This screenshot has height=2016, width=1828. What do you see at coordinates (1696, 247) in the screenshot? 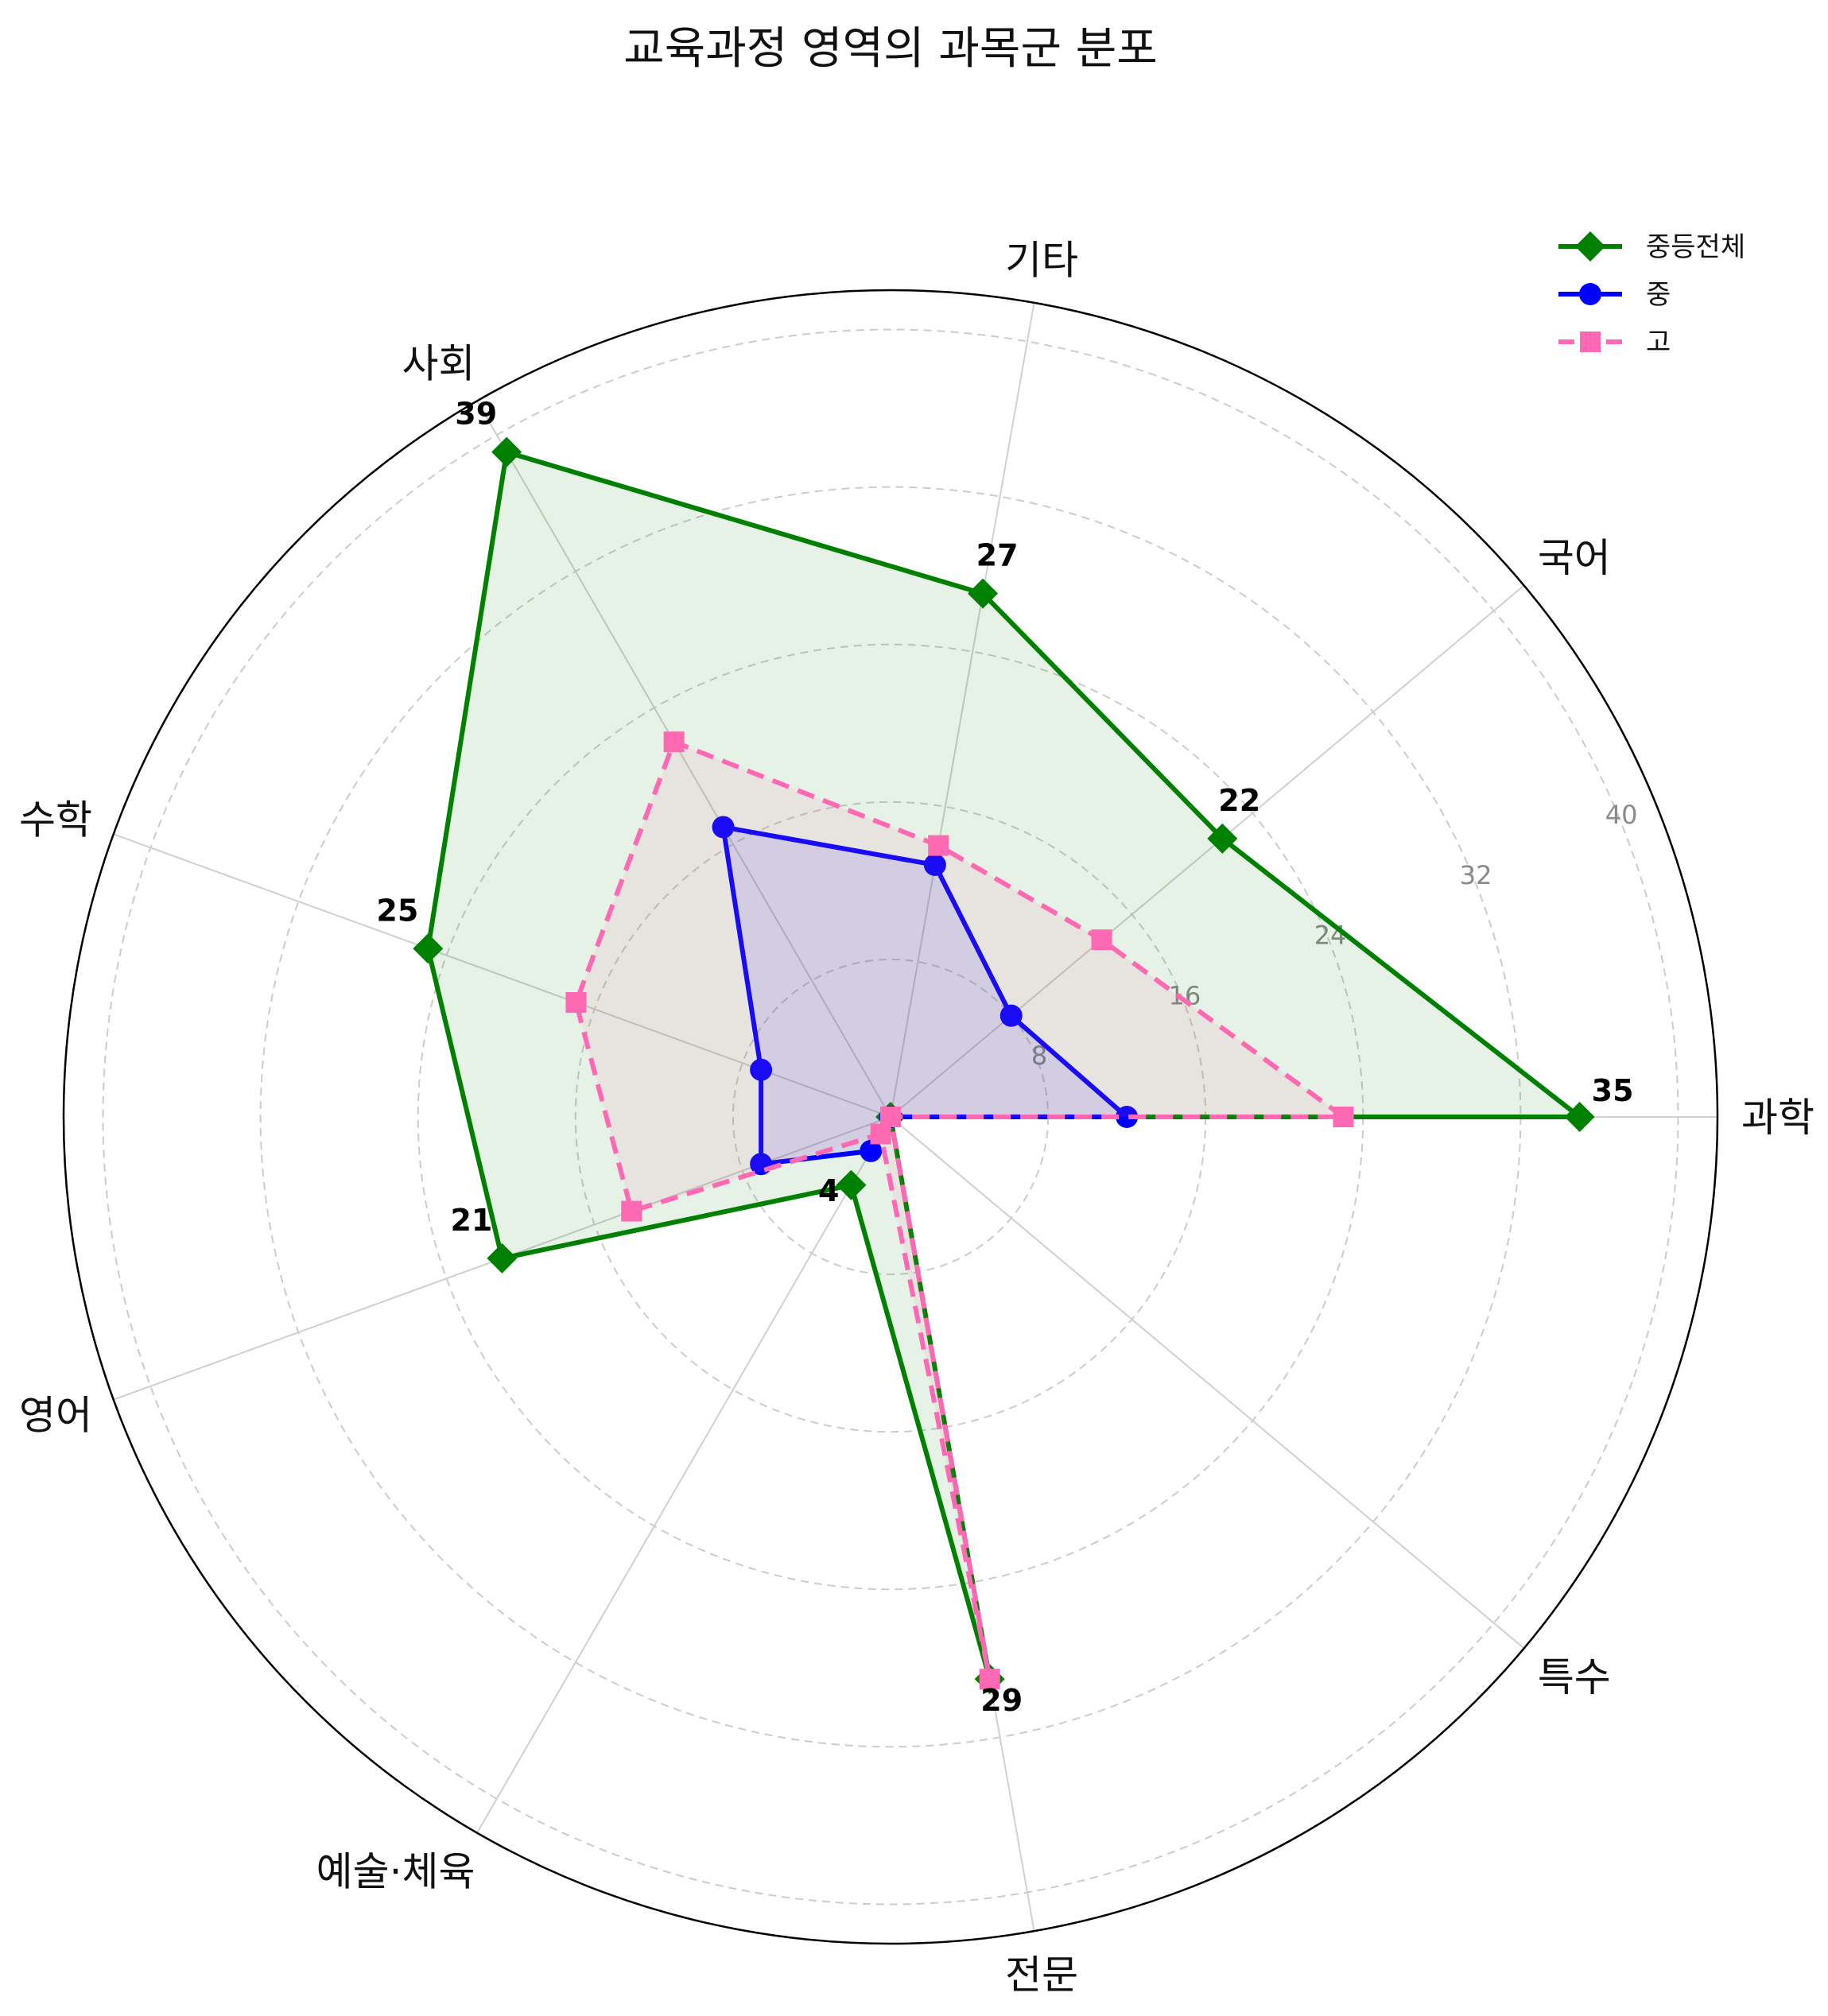
I see `legend-label-0: 중등전체` at bounding box center [1696, 247].